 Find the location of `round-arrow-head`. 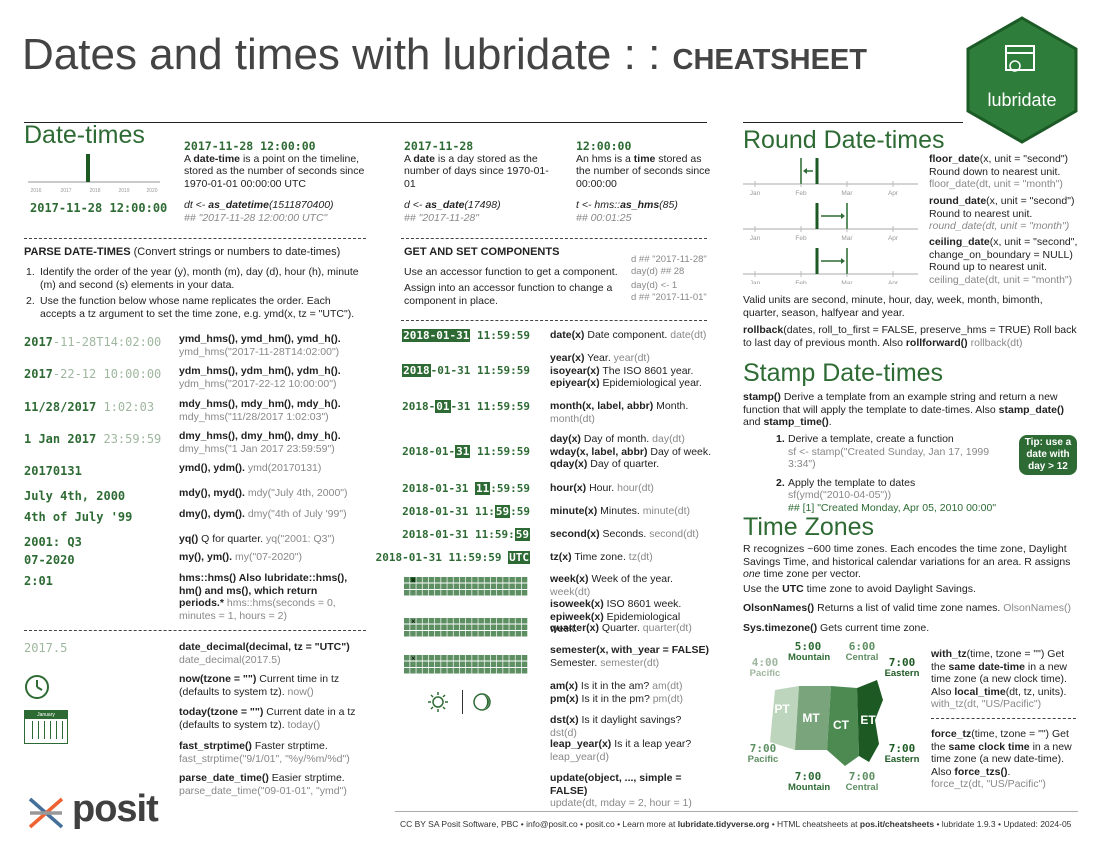

round-arrow-head is located at coordinates (843, 261).